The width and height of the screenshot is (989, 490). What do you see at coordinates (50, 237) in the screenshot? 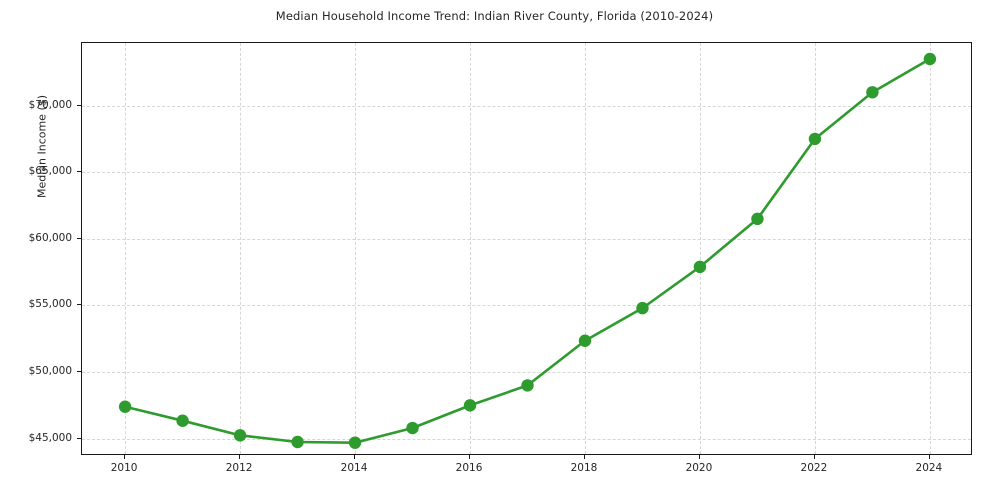
I see `y-tick-label: $60,000` at bounding box center [50, 237].